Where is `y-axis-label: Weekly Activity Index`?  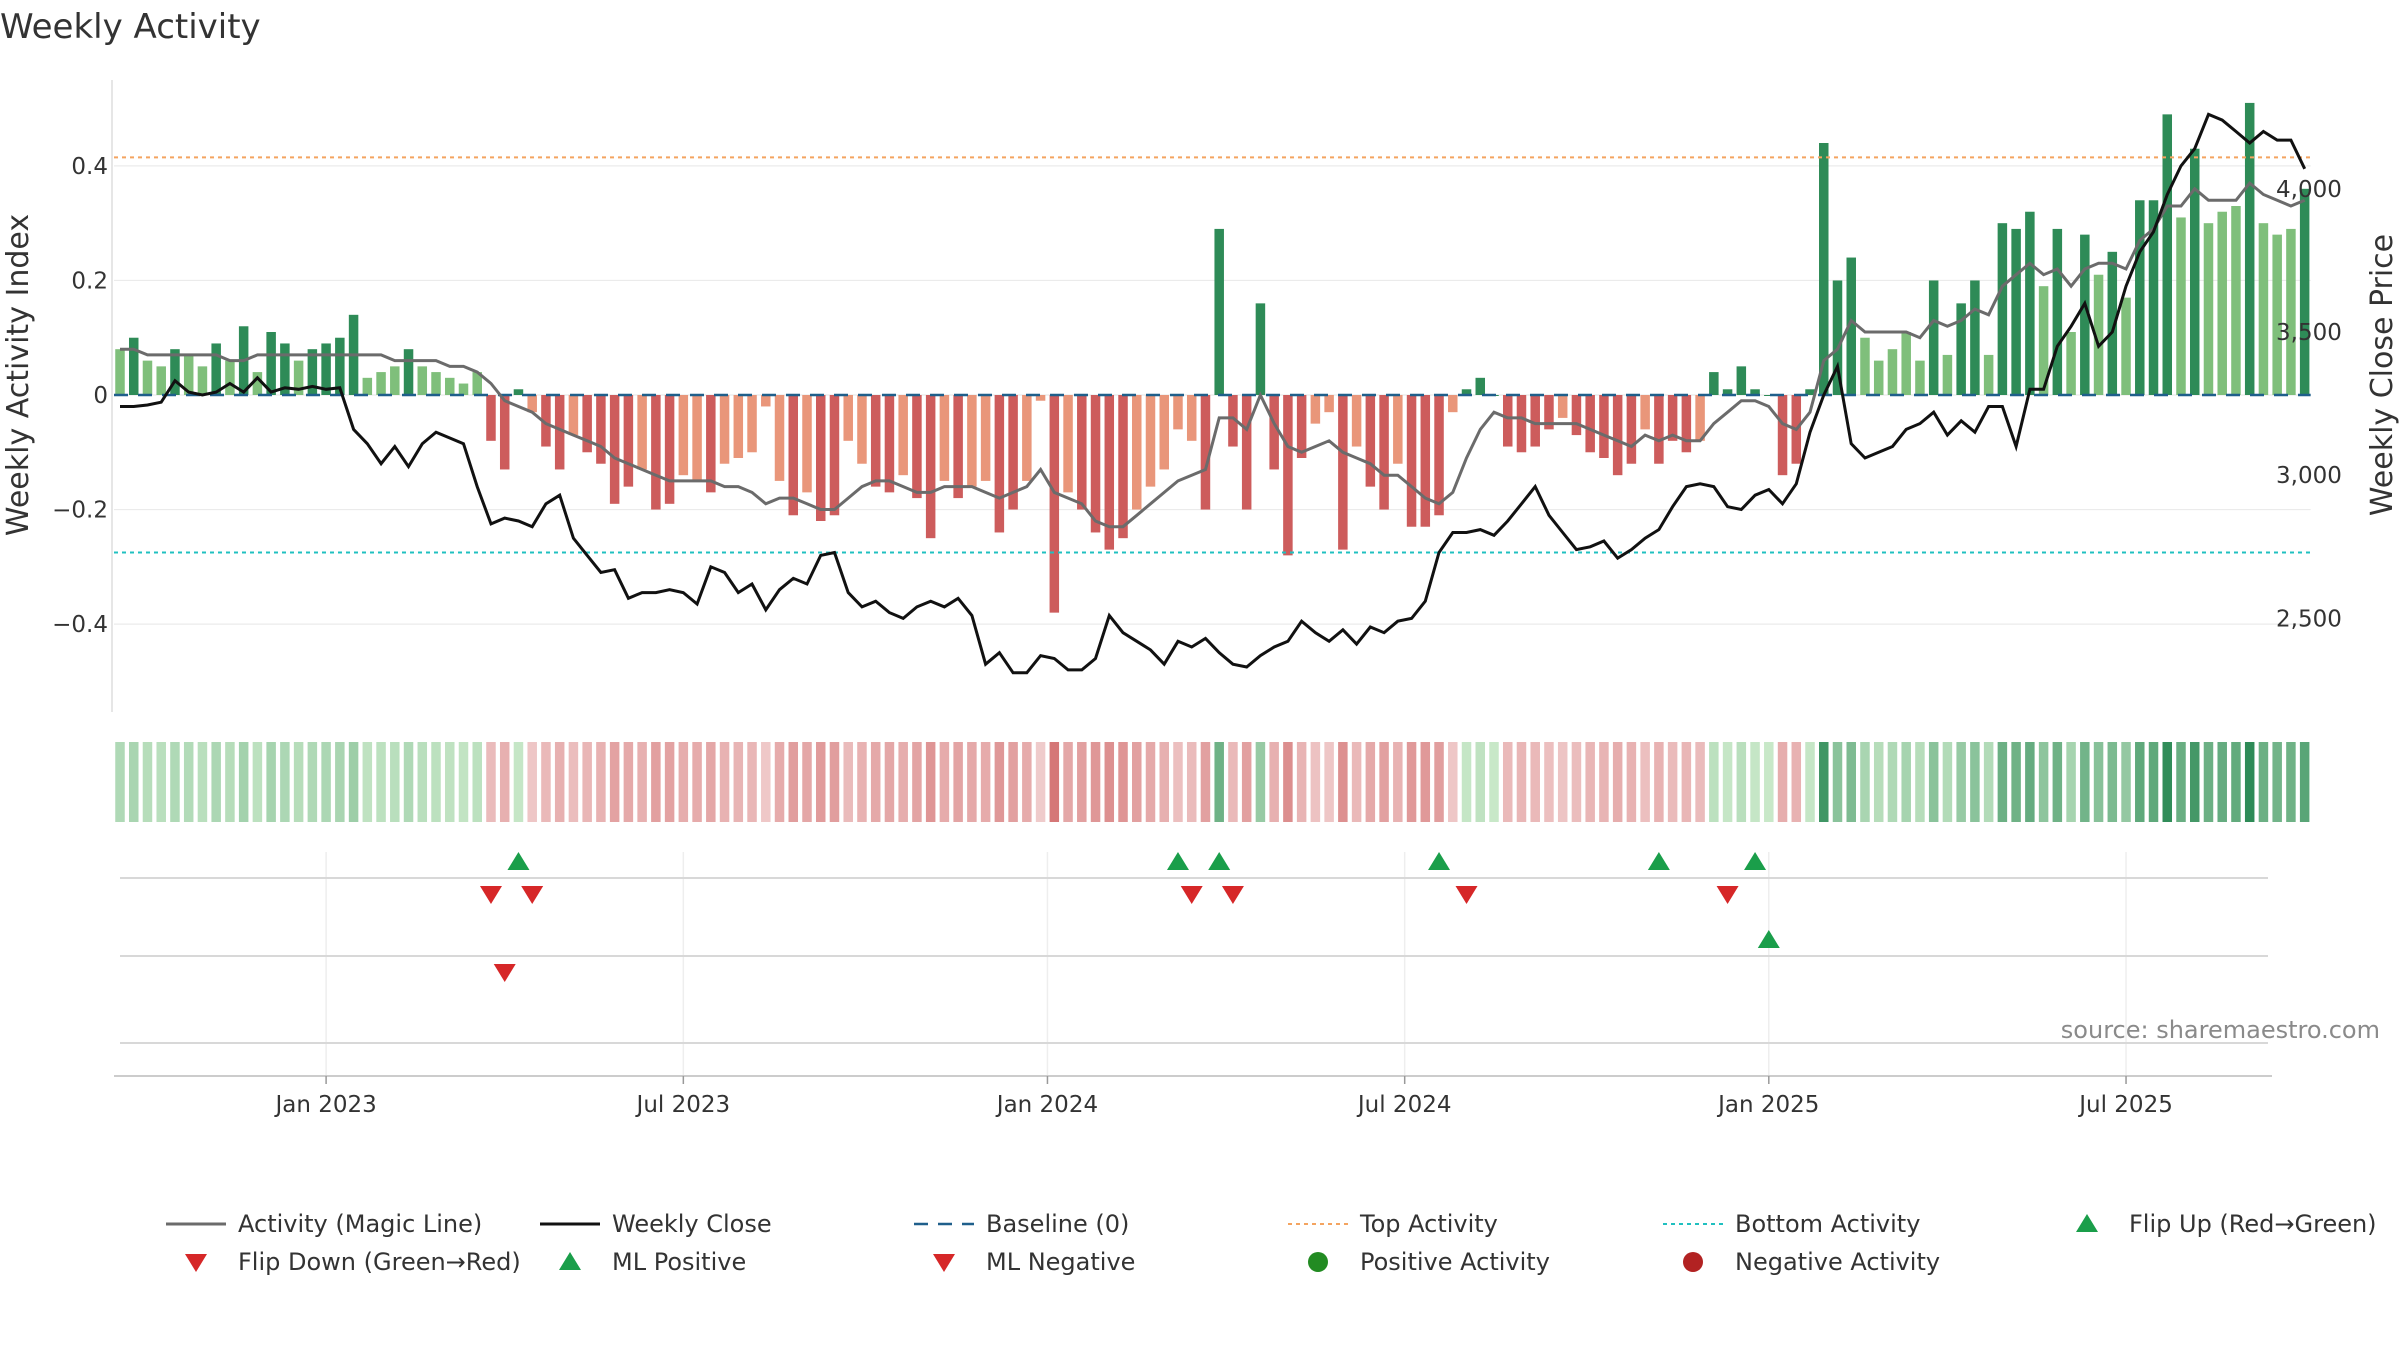 y-axis-label: Weekly Activity Index is located at coordinates (18, 375).